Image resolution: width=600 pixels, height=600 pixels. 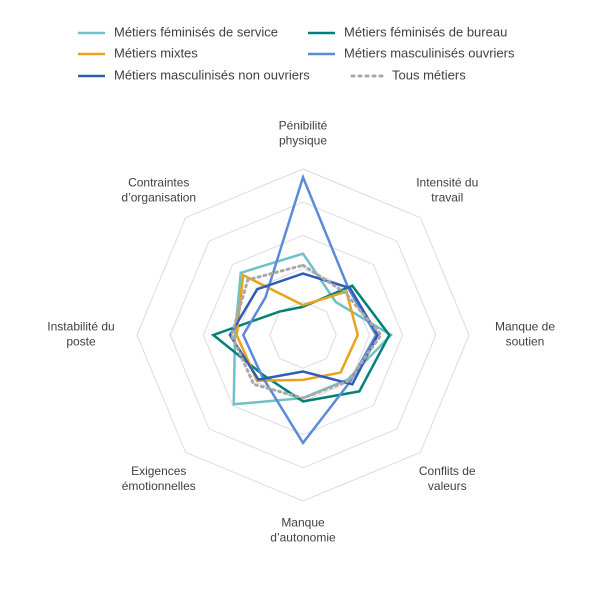 I want to click on axis-label-line: poste, so click(x=81, y=342).